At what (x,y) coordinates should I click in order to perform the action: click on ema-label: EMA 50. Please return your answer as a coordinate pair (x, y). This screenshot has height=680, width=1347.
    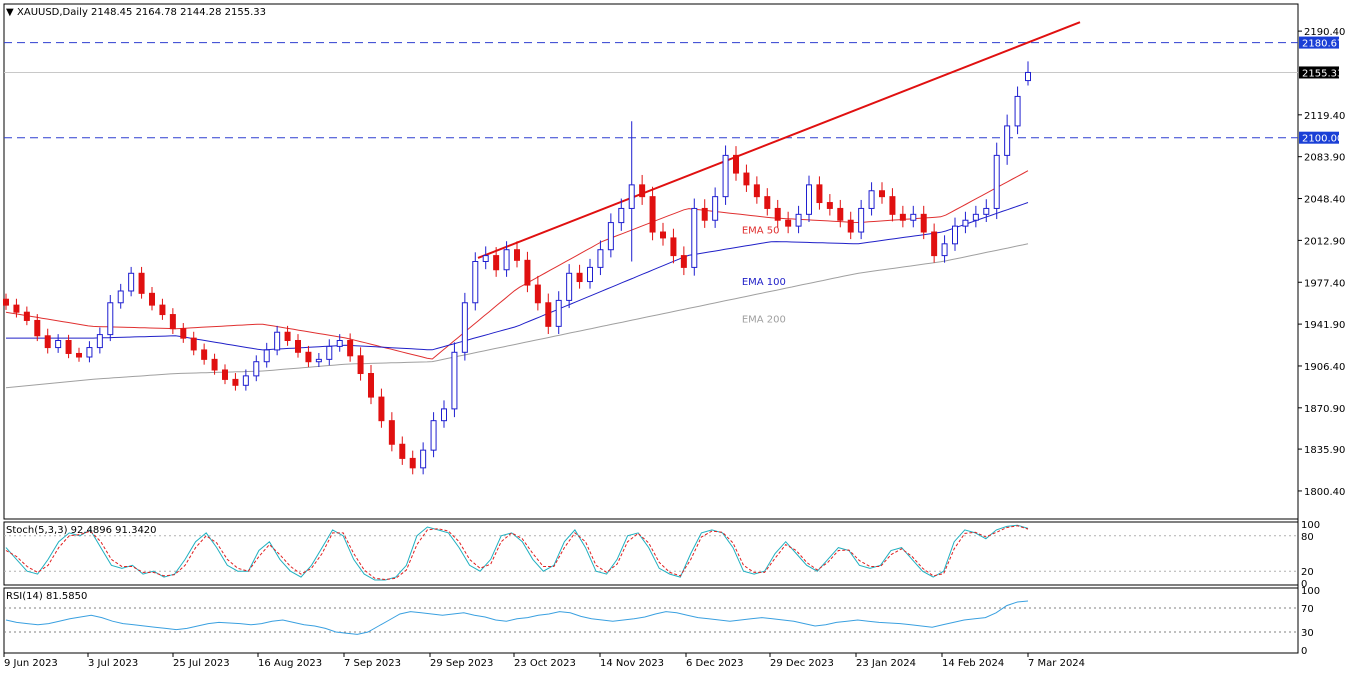
    Looking at the image, I should click on (761, 230).